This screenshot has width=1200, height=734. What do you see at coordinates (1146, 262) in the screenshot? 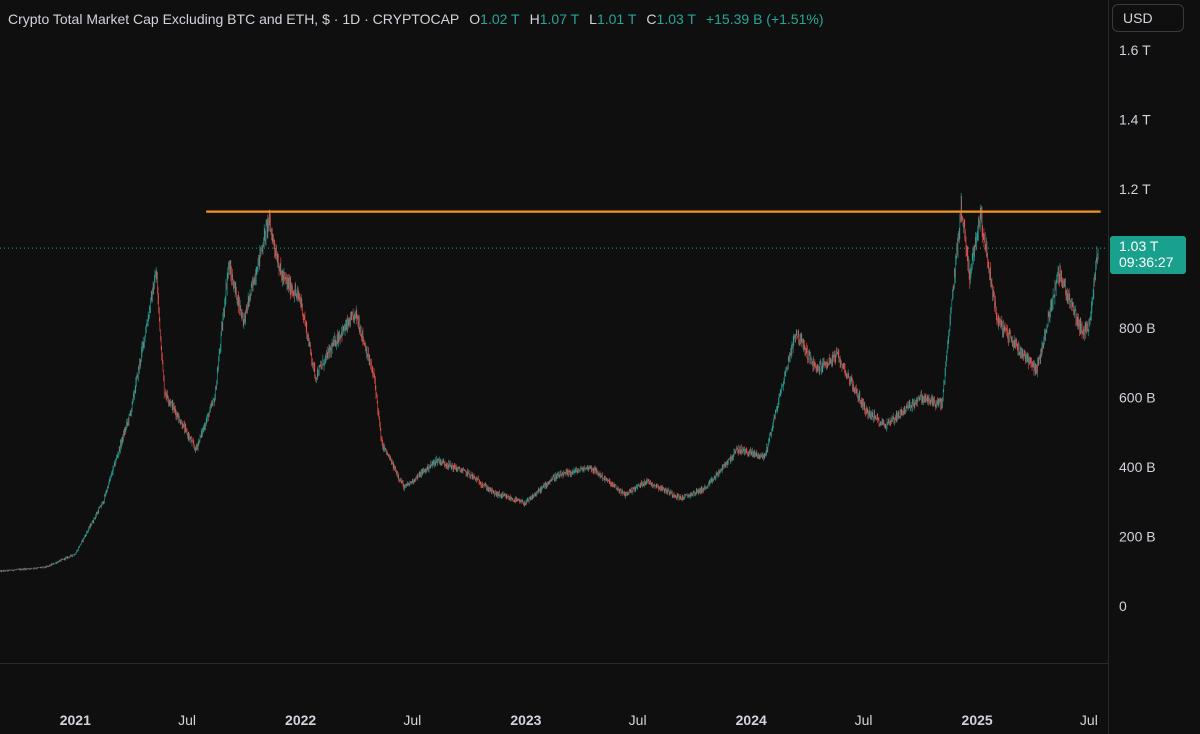
I see `bar-countdown: 09:36:27` at bounding box center [1146, 262].